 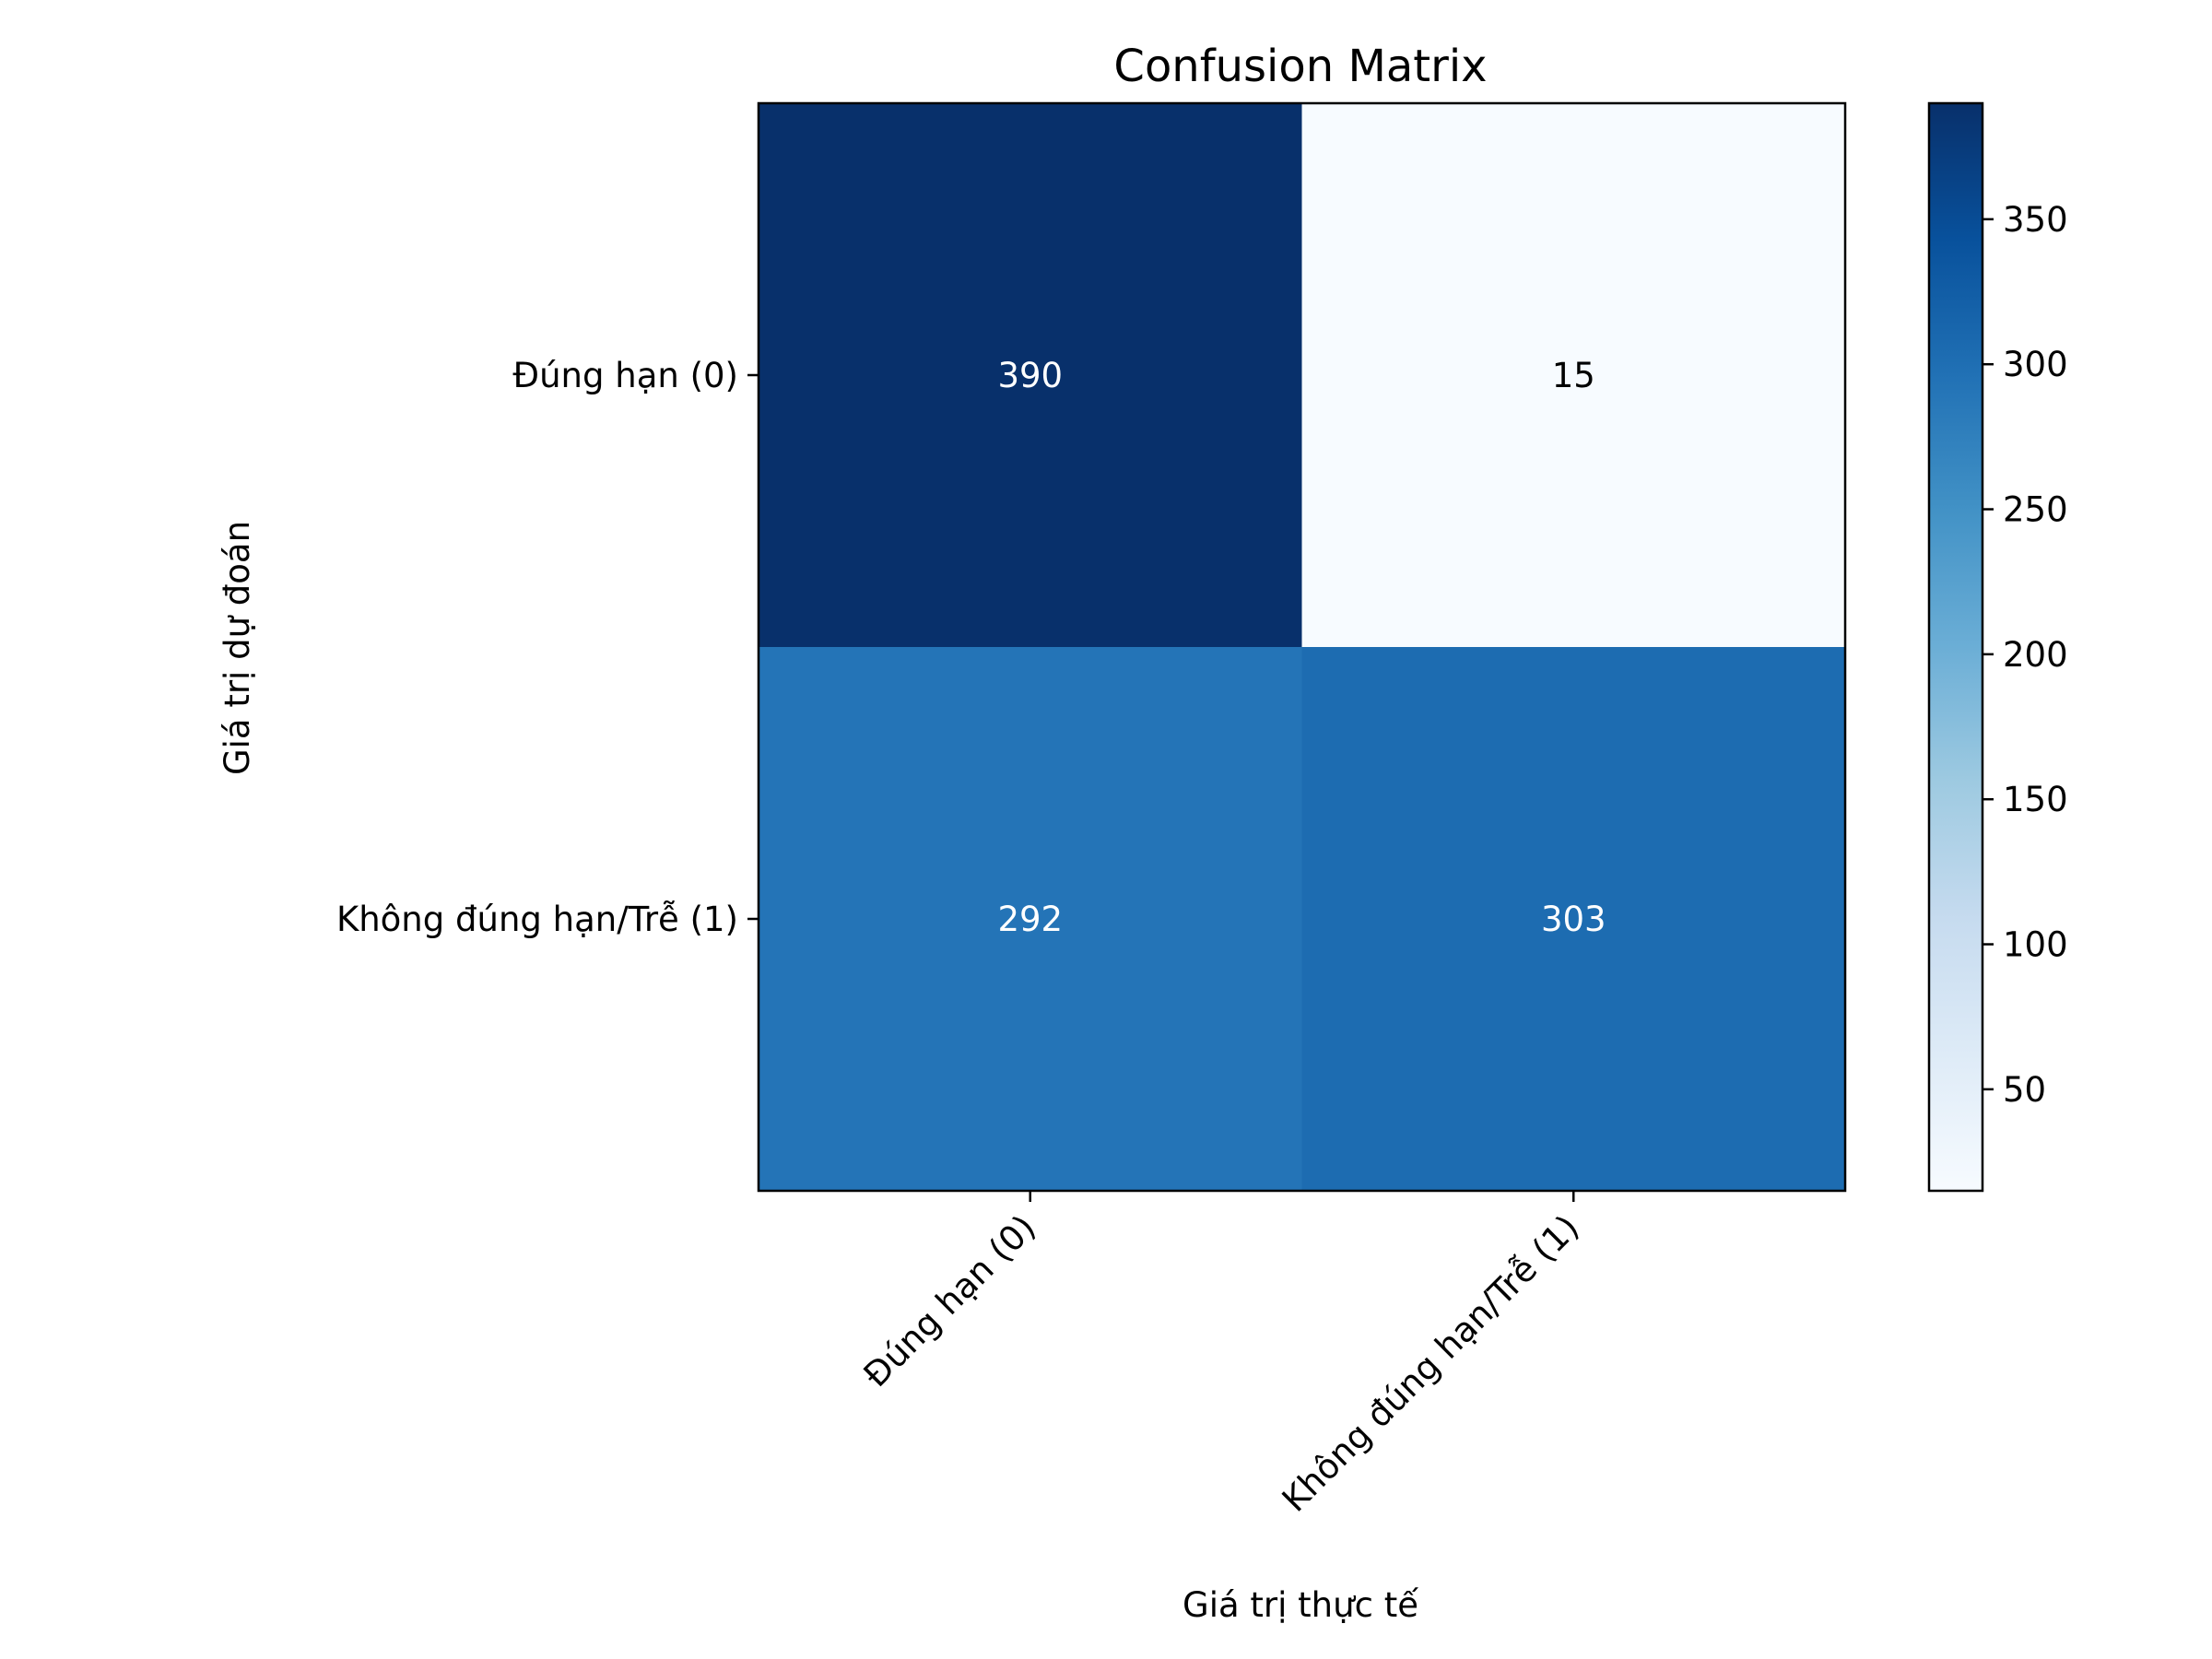 I want to click on cell-value-label: 303, so click(x=1573, y=919).